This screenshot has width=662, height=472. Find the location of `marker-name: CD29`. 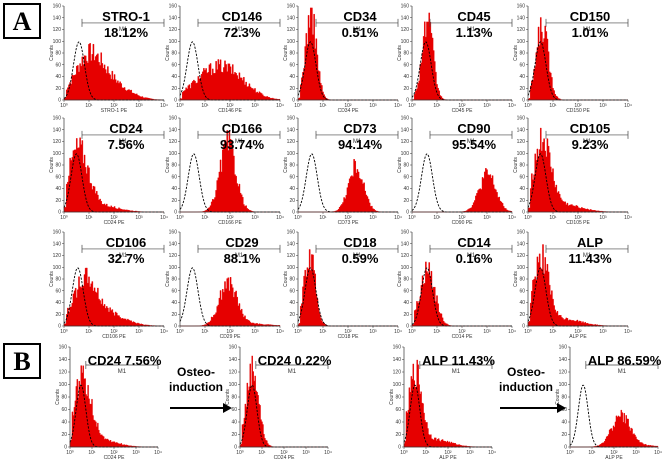

marker-name: CD29 is located at coordinates (241, 242).